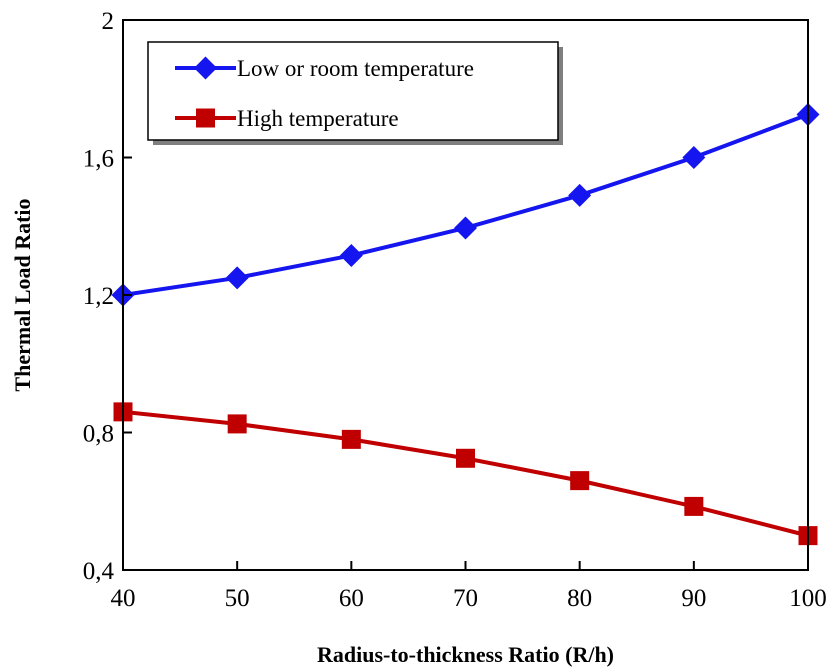  I want to click on x-tick-label: 70, so click(465, 598).